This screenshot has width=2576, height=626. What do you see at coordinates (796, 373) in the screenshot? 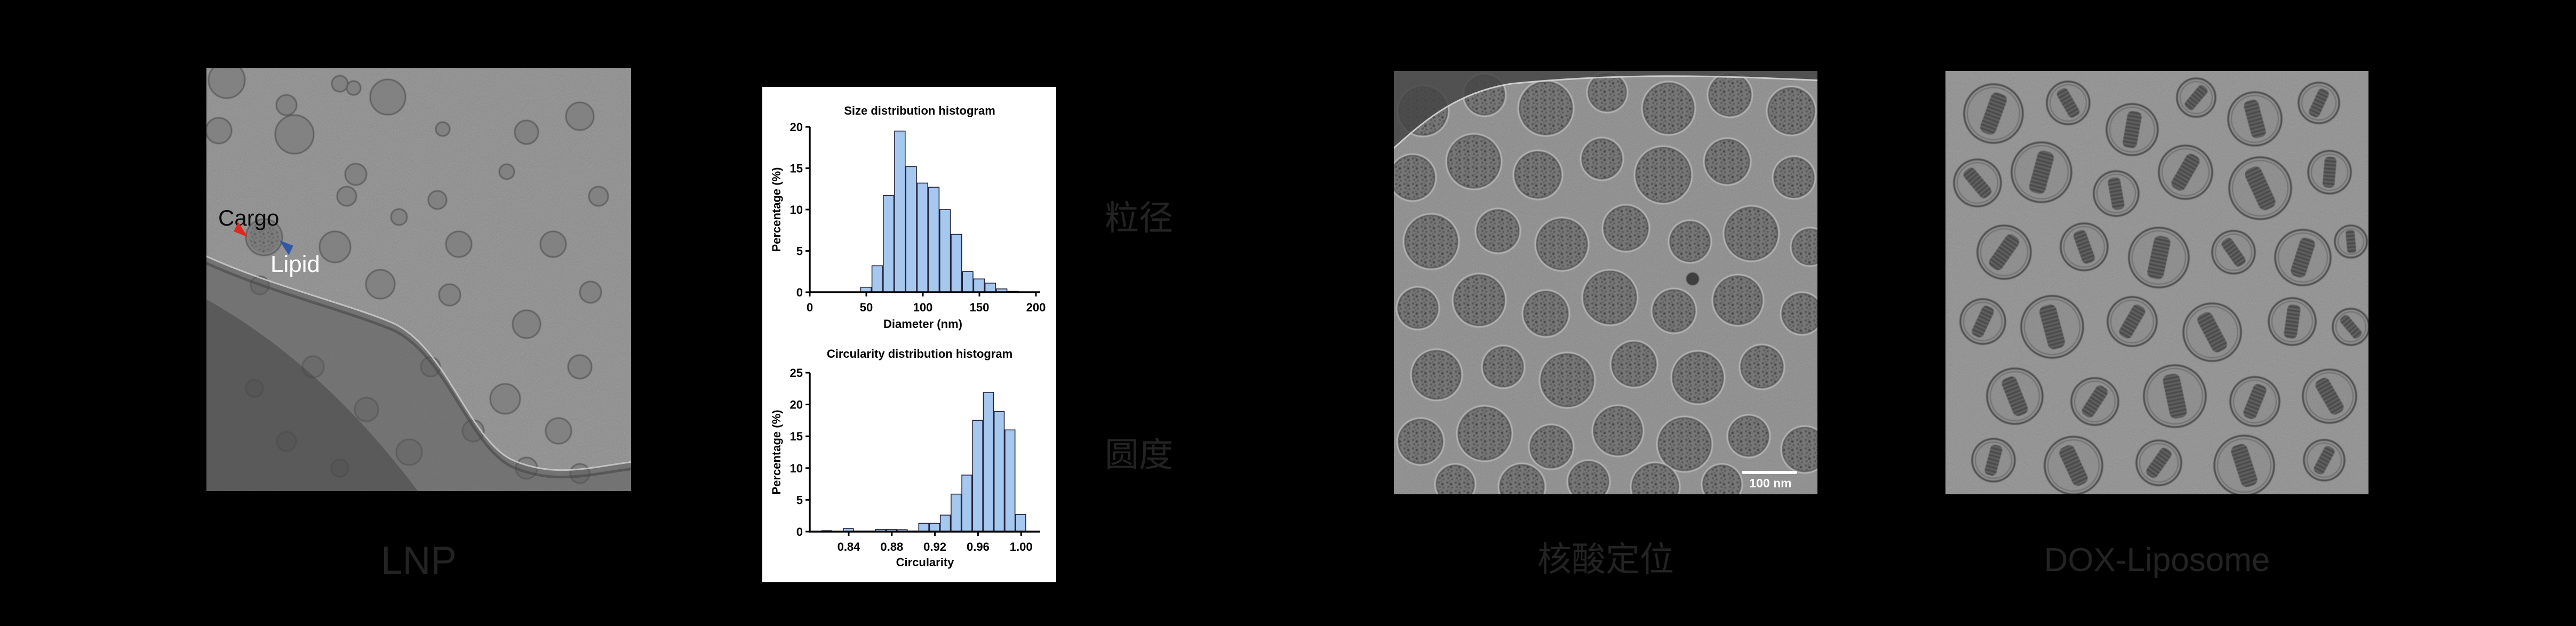
I see `svg-text: 25` at bounding box center [796, 373].